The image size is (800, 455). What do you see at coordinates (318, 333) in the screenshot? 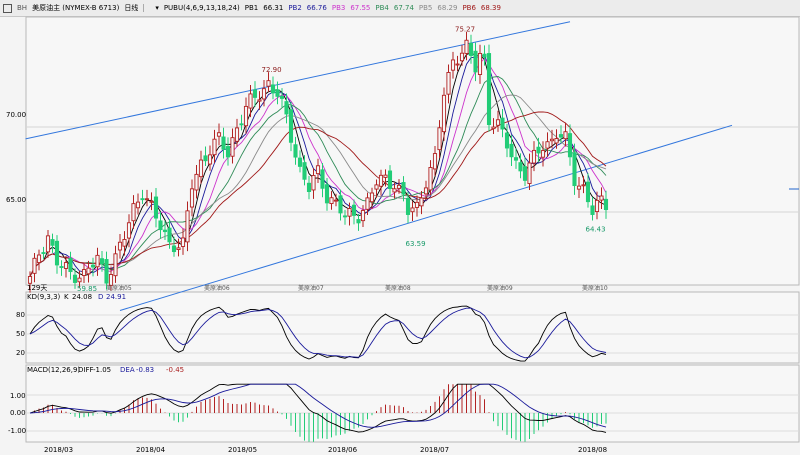
I see `kd-d-line` at bounding box center [318, 333].